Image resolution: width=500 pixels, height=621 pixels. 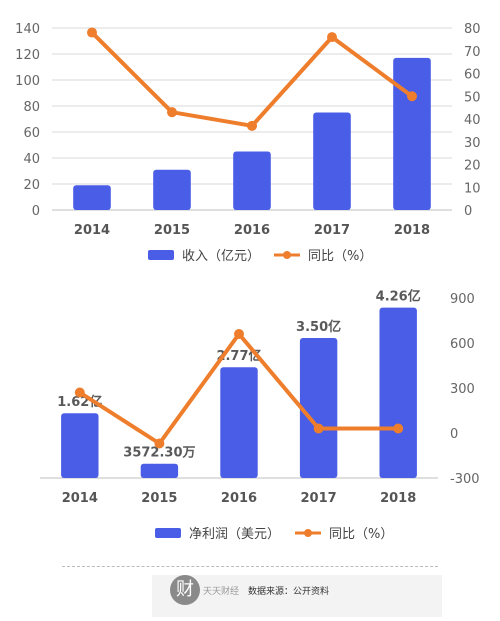 What do you see at coordinates (31, 159) in the screenshot?
I see `y-tick-label: 40` at bounding box center [31, 159].